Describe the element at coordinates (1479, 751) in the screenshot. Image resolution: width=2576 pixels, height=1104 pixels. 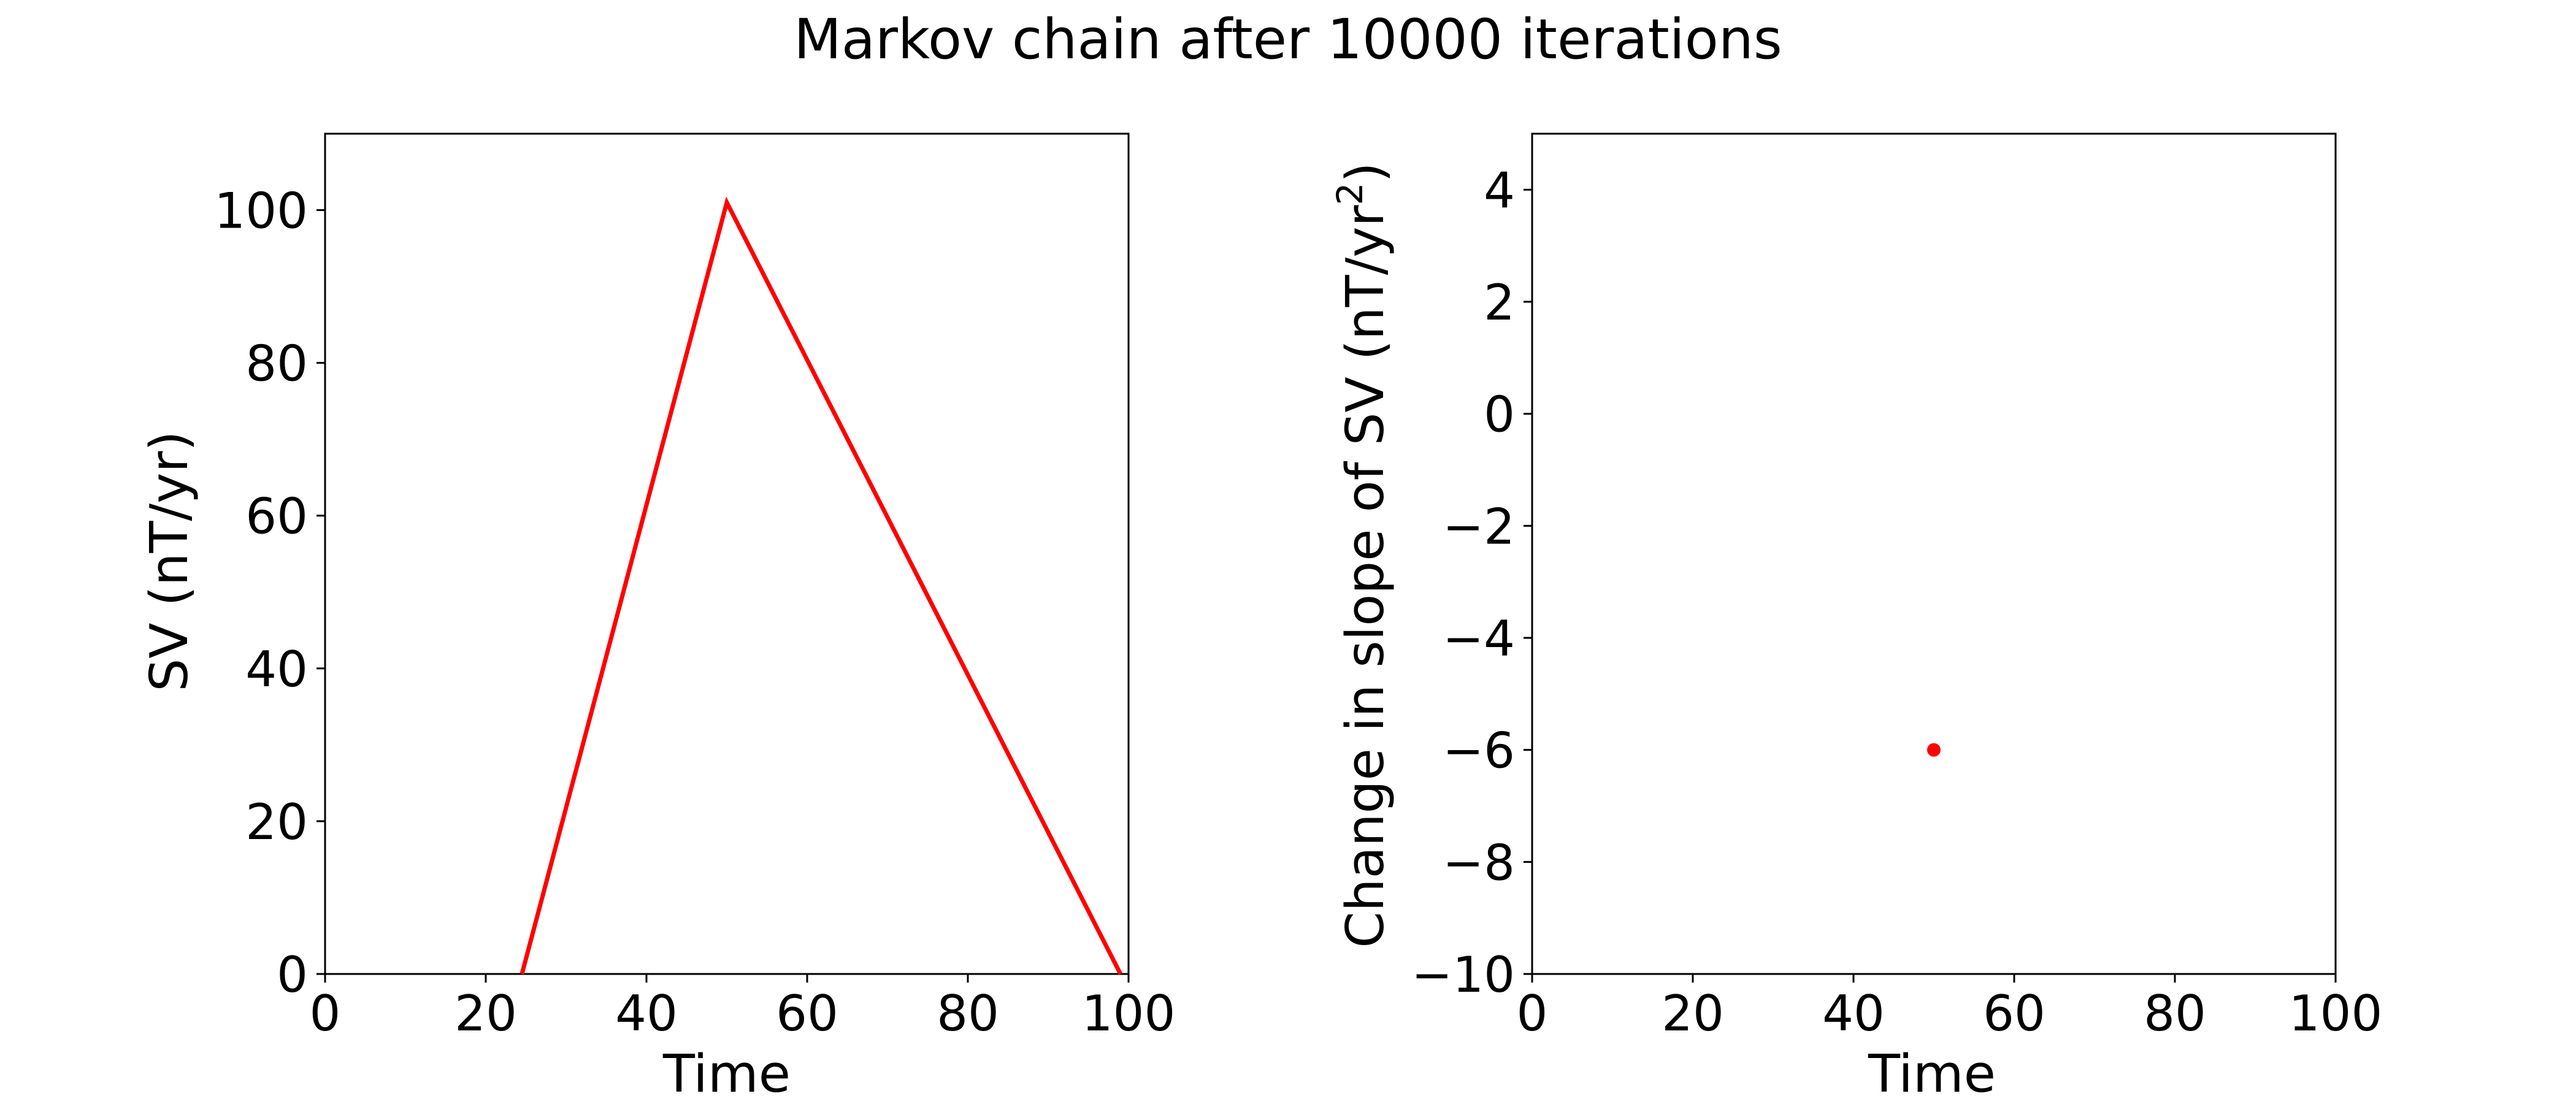
I see `right-y-tick-label: −6` at that location.